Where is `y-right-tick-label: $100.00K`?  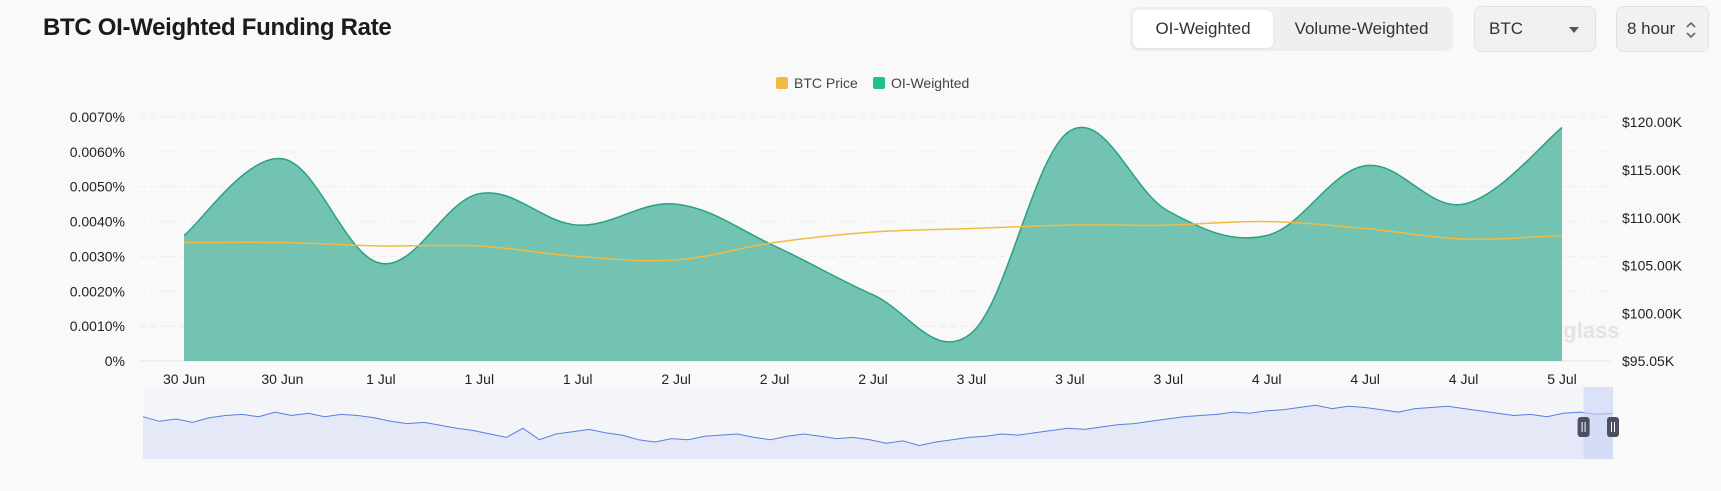 y-right-tick-label: $100.00K is located at coordinates (1652, 314).